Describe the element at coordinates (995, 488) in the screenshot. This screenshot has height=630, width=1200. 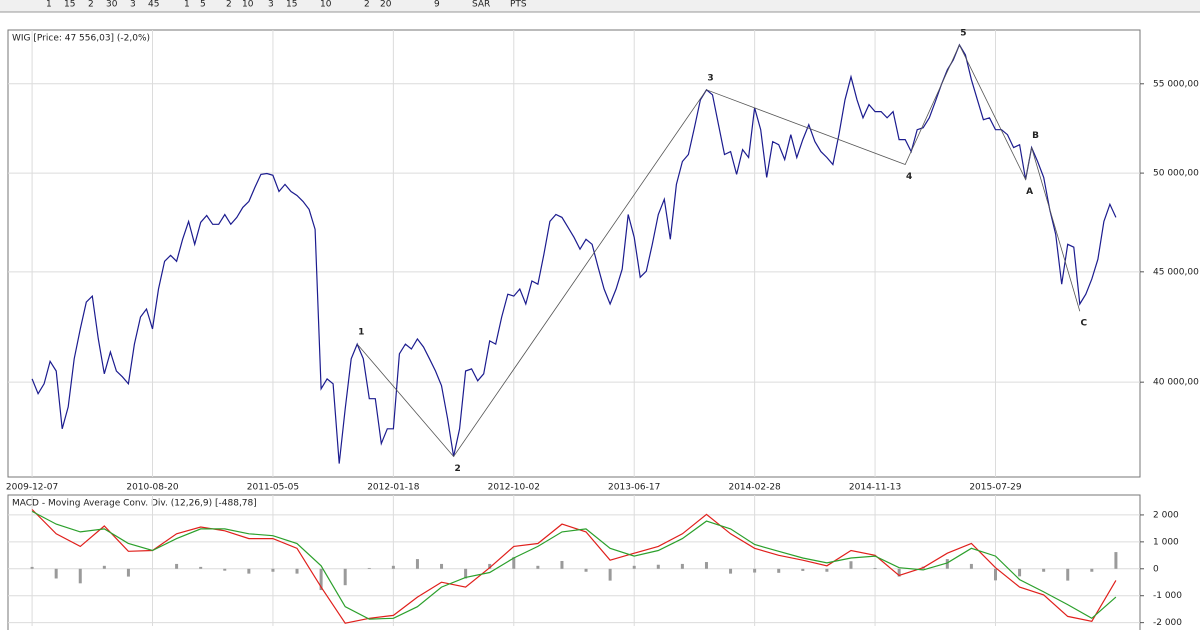
I see `x-tick-label: 2015-07-29` at that location.